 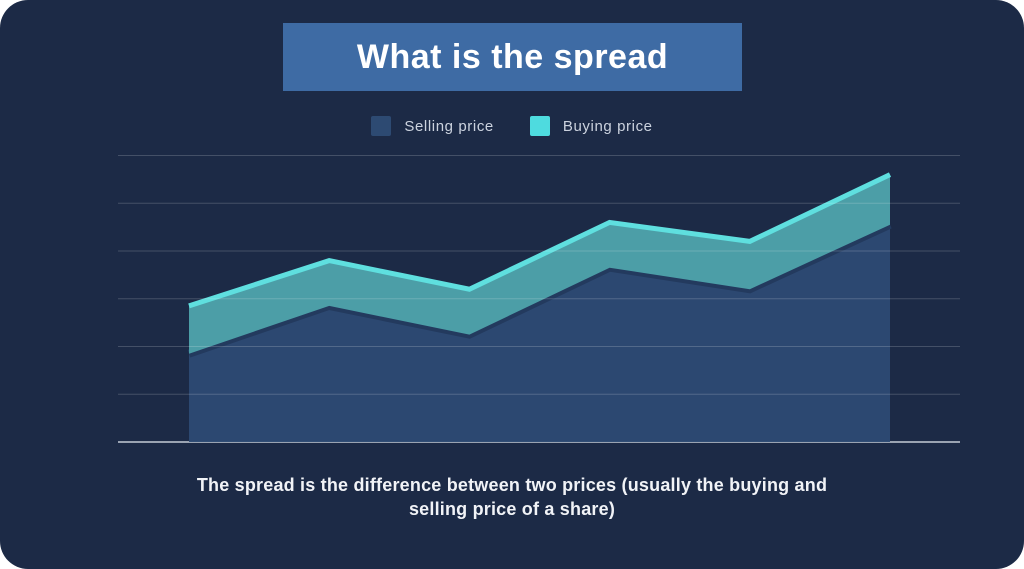 What do you see at coordinates (607, 126) in the screenshot?
I see `legend-label-buying: Buying price` at bounding box center [607, 126].